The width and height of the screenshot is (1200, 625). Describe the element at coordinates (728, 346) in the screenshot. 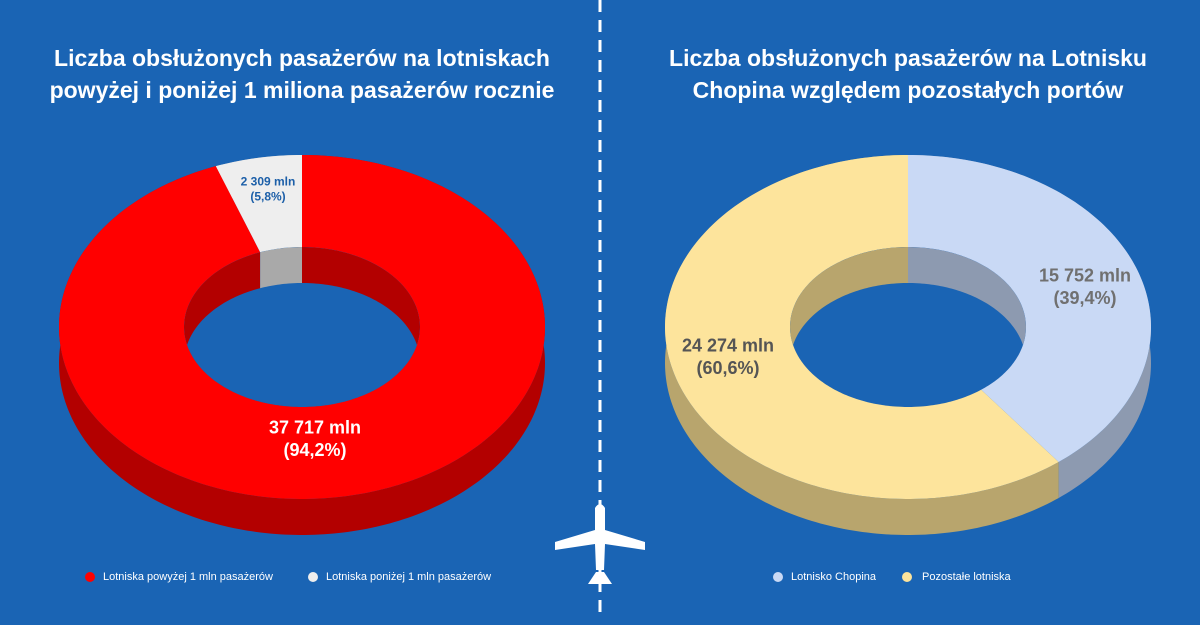

I see `value-label: 24 274 mln` at that location.